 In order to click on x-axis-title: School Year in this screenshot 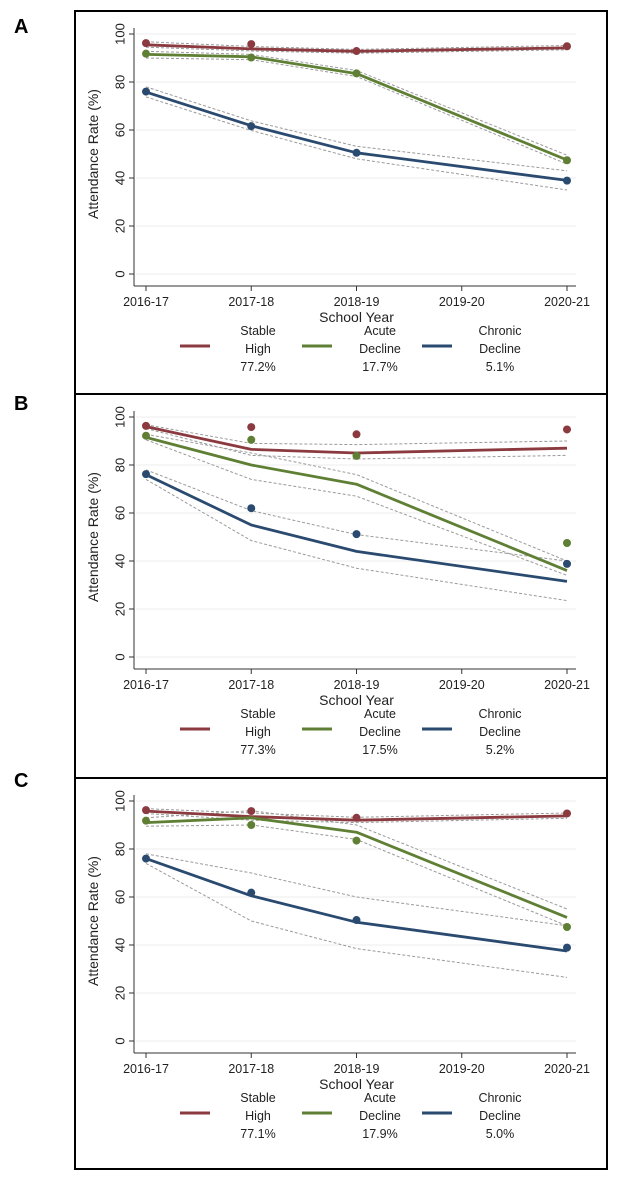, I will do `click(356, 1084)`.